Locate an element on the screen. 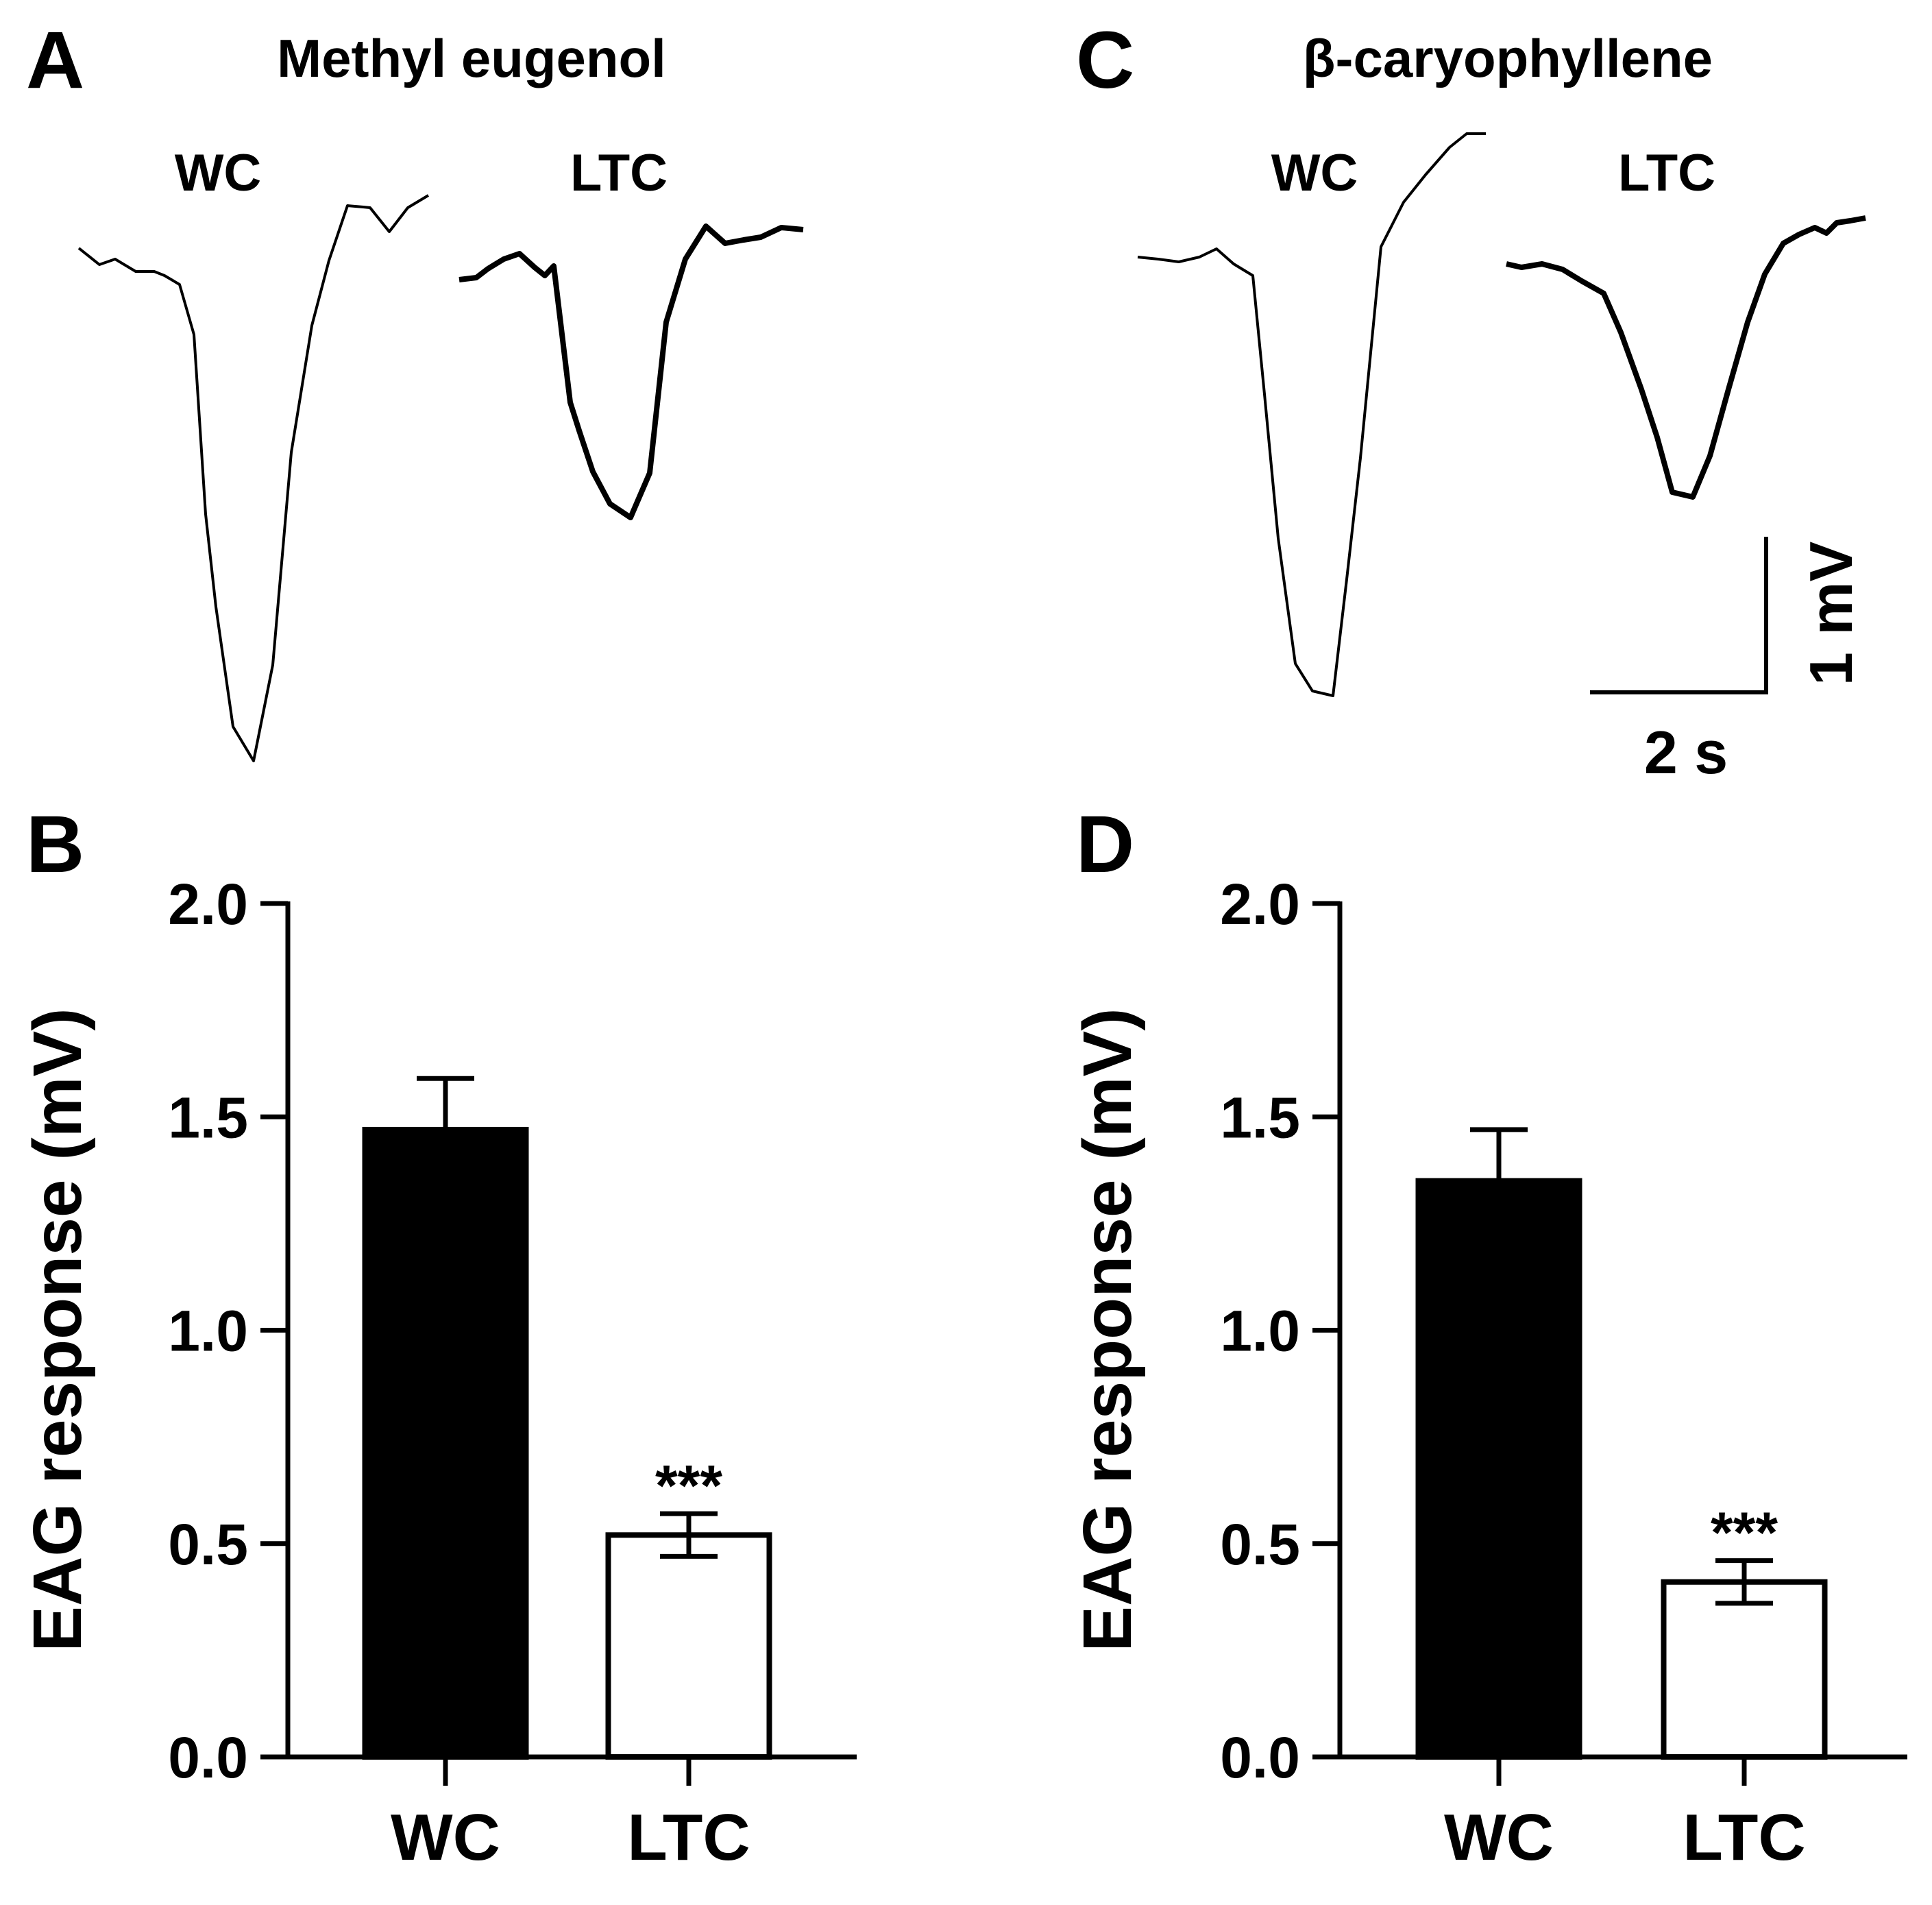 The width and height of the screenshot is (1932, 1905). trace-c-ltc is located at coordinates (1686, 357).